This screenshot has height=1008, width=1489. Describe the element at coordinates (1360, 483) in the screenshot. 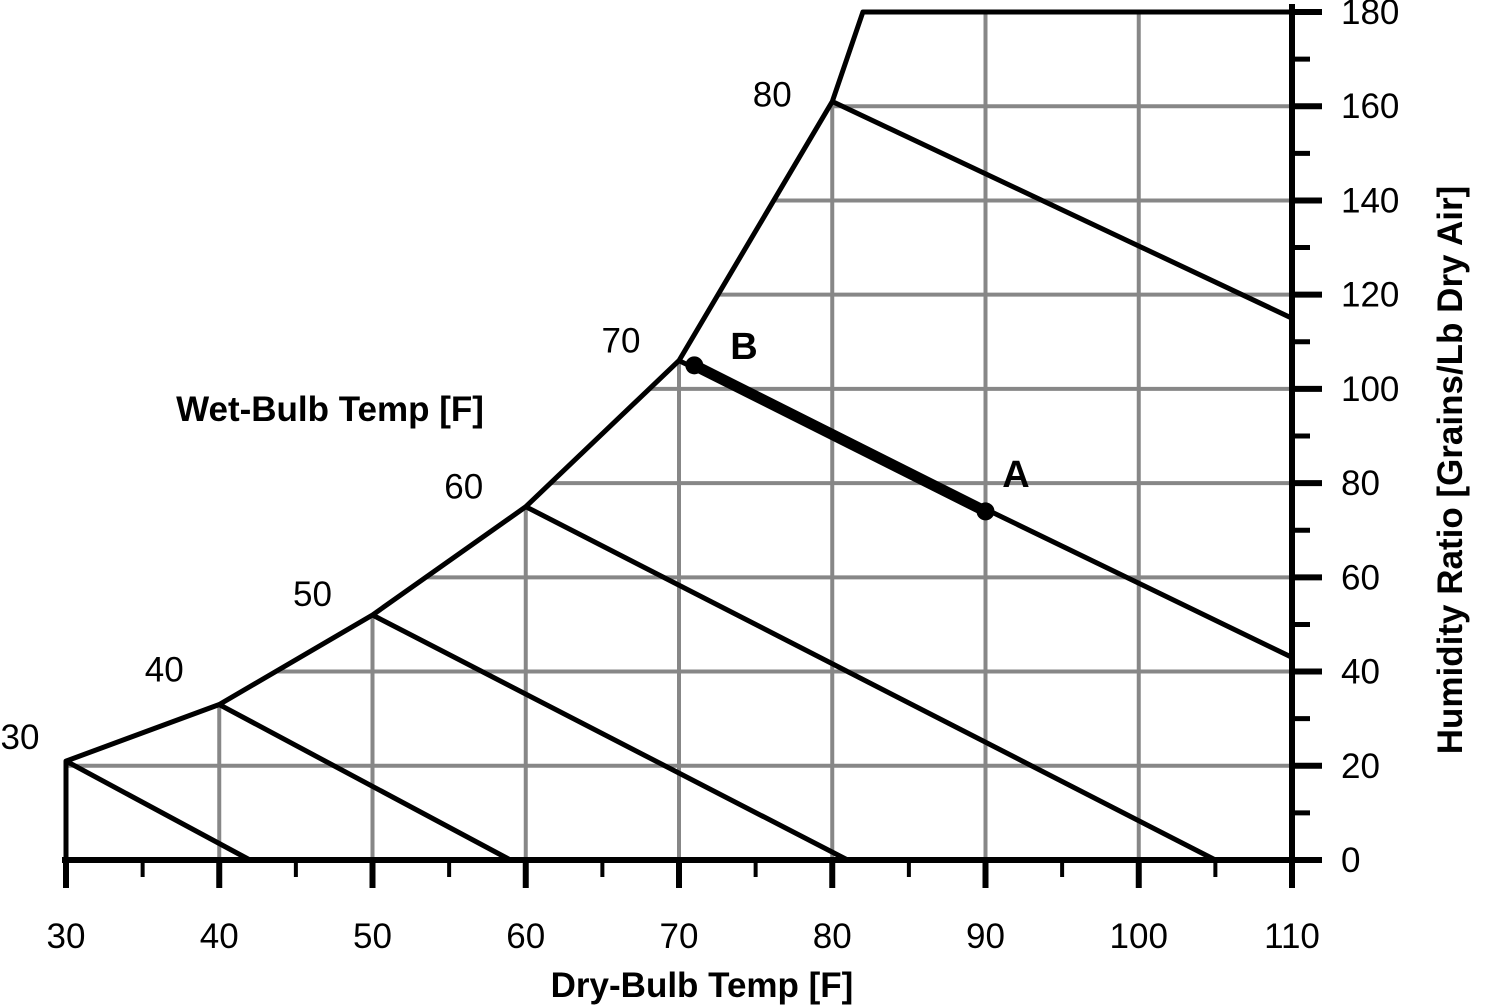

I see `y-tick-label-80: 80` at that location.